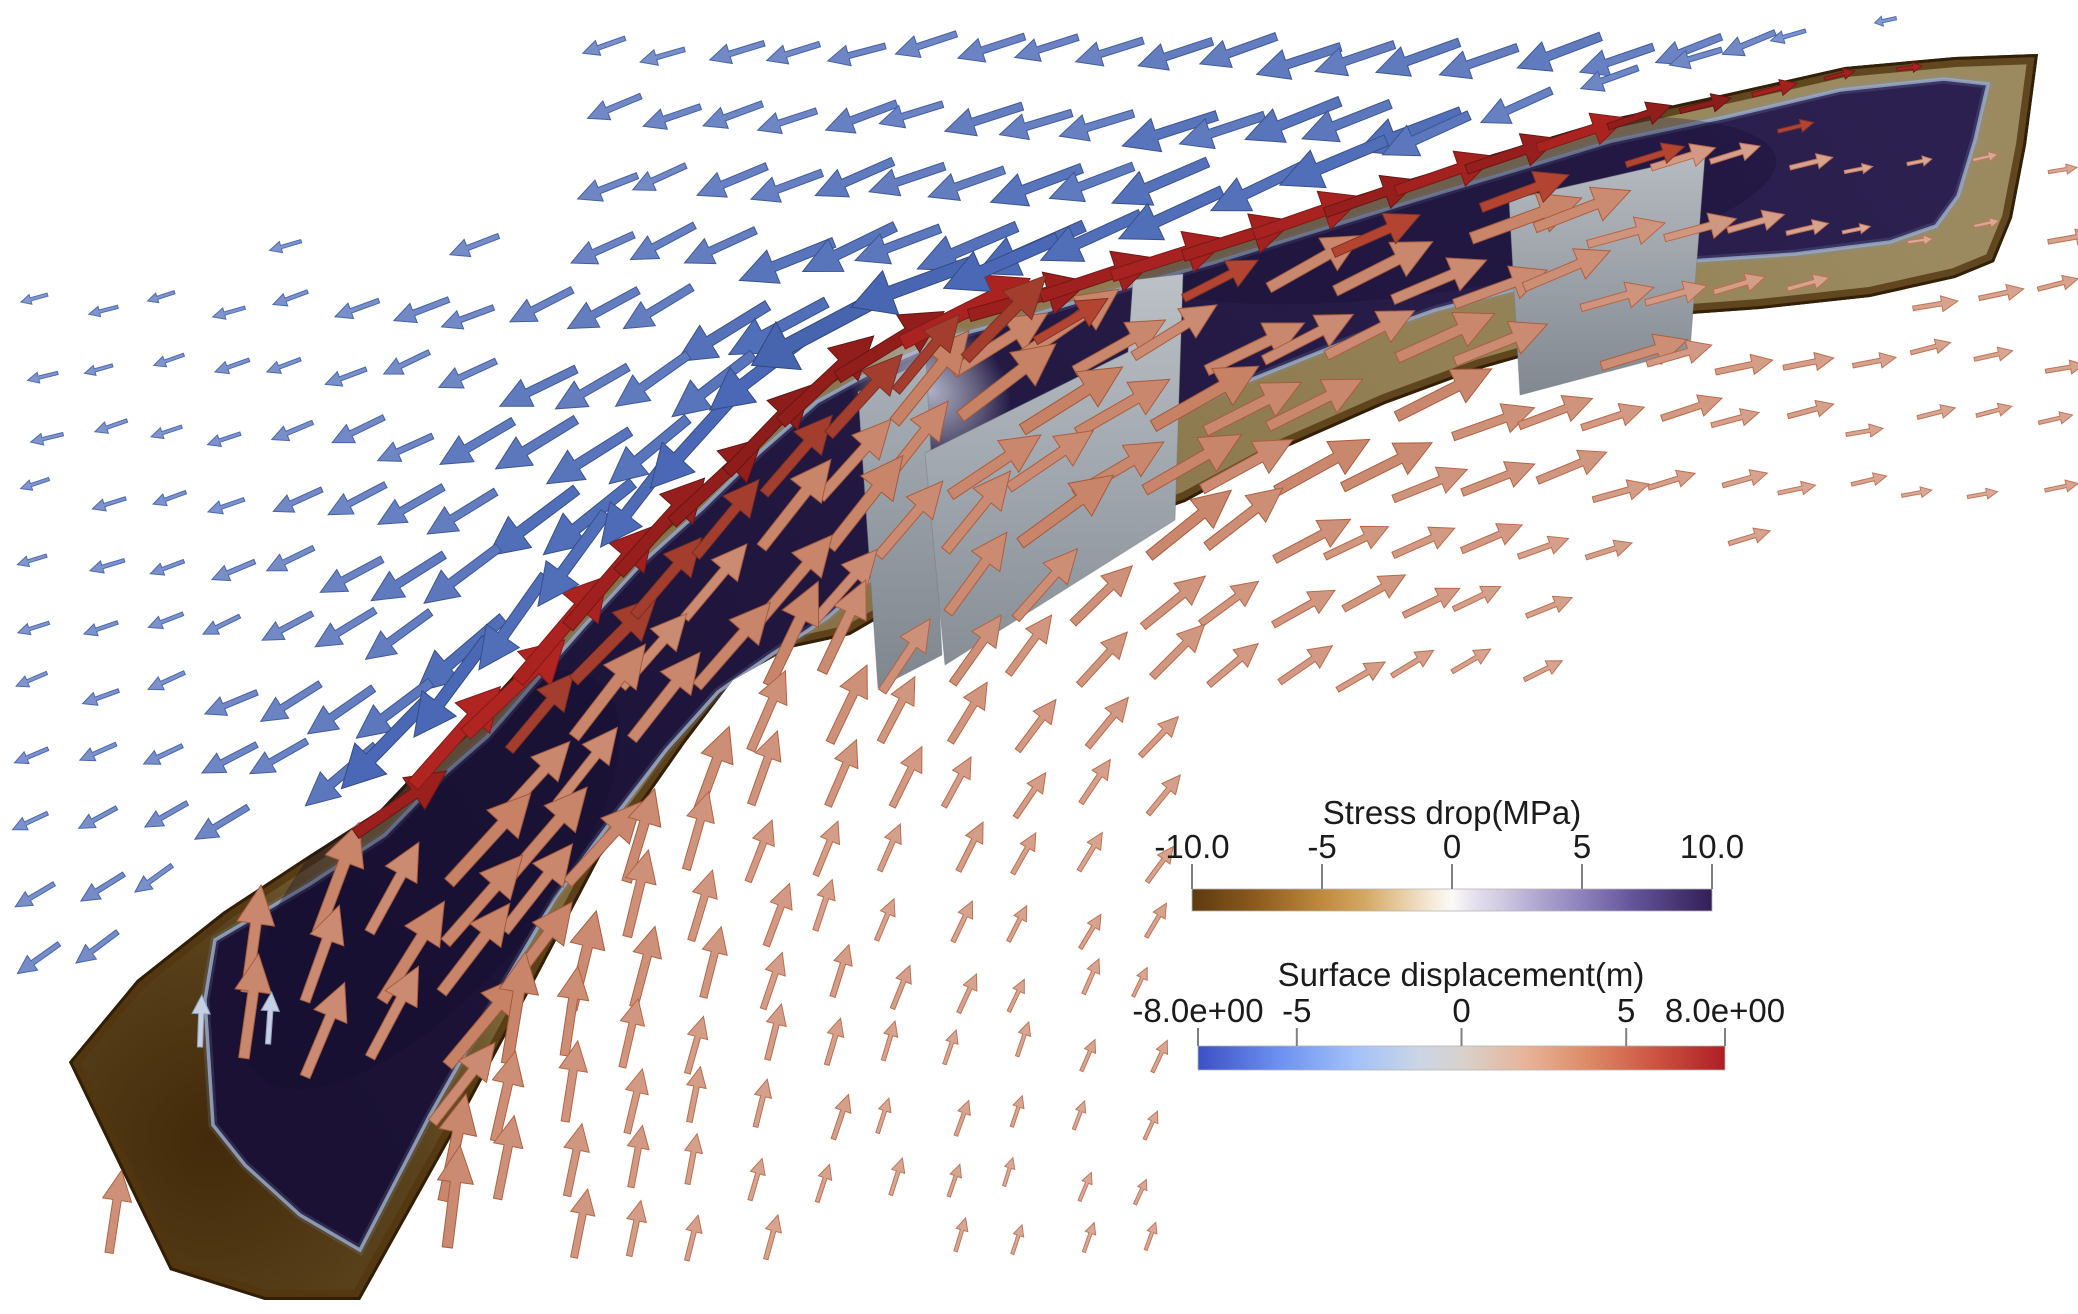 This screenshot has height=1314, width=2078. What do you see at coordinates (1626, 1010) in the screenshot?
I see `colorbar-tick-label: 5` at bounding box center [1626, 1010].